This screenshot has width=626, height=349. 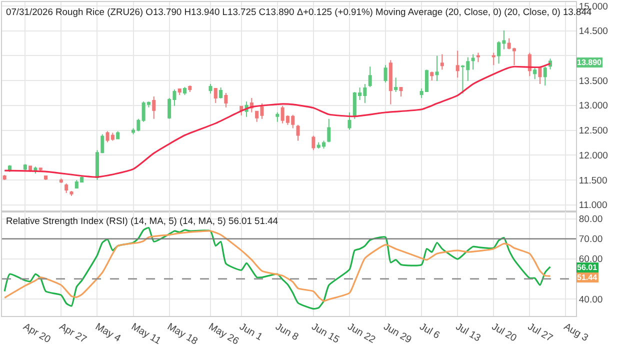 I want to click on x-tick-label: May 11, so click(x=146, y=334).